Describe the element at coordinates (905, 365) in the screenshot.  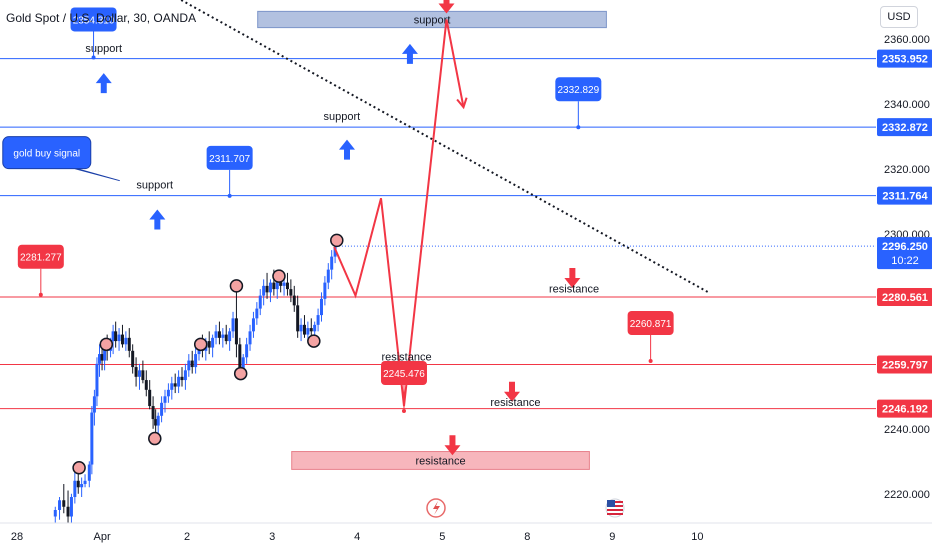
I see `price-level-tag-label: 2259.797` at that location.